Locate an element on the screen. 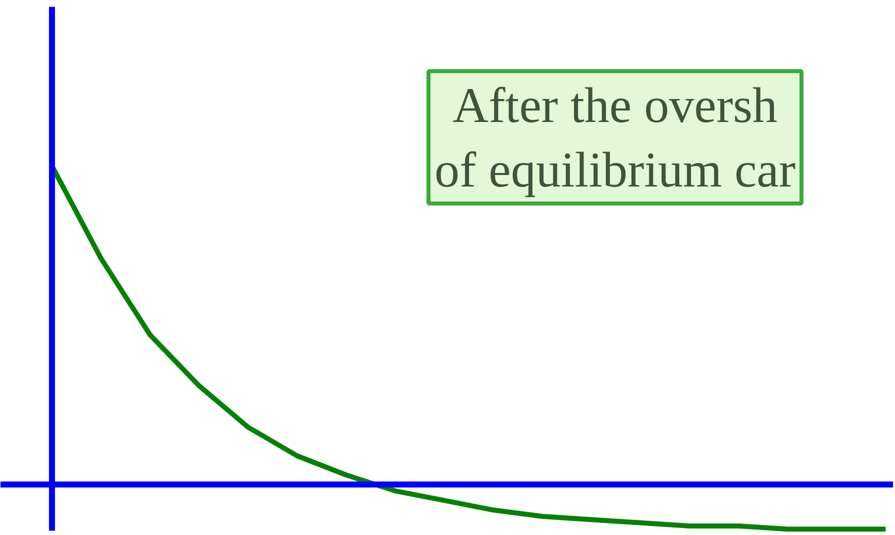  annotation: After the oversh of equilibrium car is located at coordinates (615, 137).